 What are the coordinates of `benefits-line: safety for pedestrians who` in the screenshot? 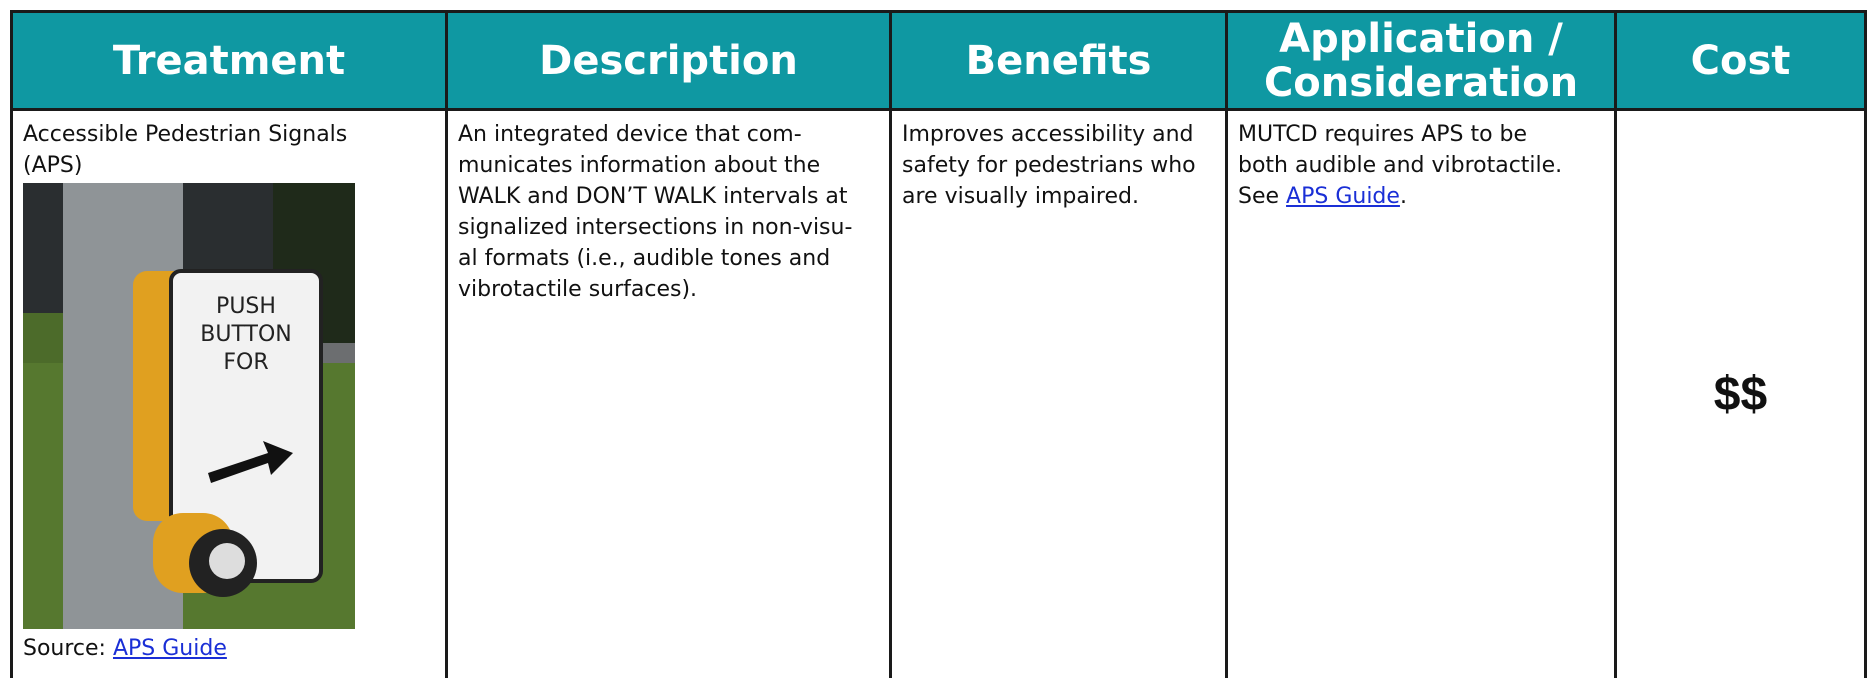 It's located at (1049, 165).